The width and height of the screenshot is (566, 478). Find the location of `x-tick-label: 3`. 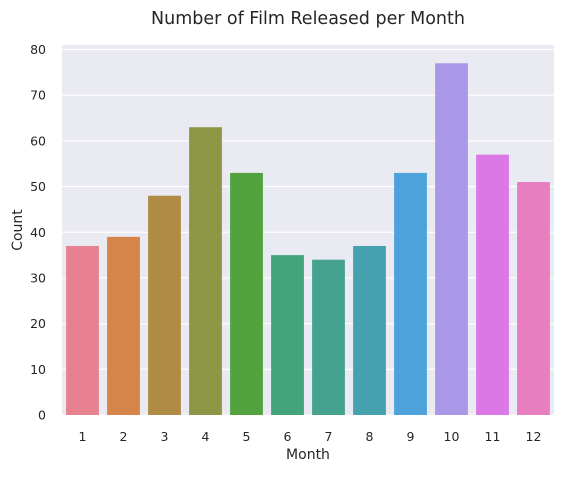

x-tick-label: 3 is located at coordinates (165, 436).